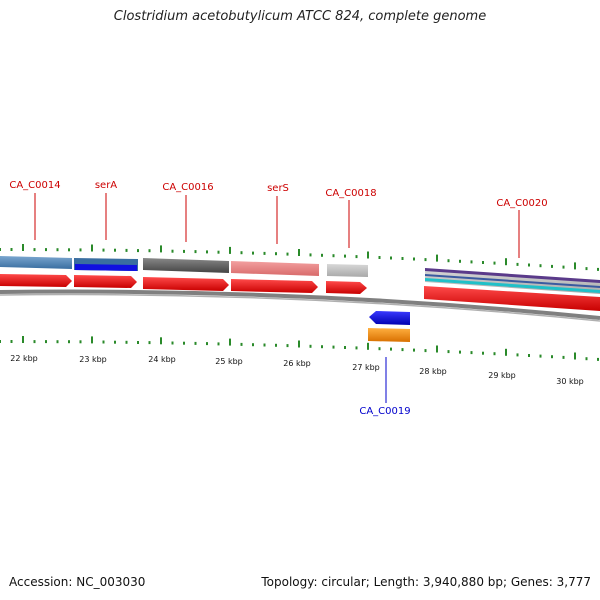  I want to click on reverse-track, so click(389, 326).